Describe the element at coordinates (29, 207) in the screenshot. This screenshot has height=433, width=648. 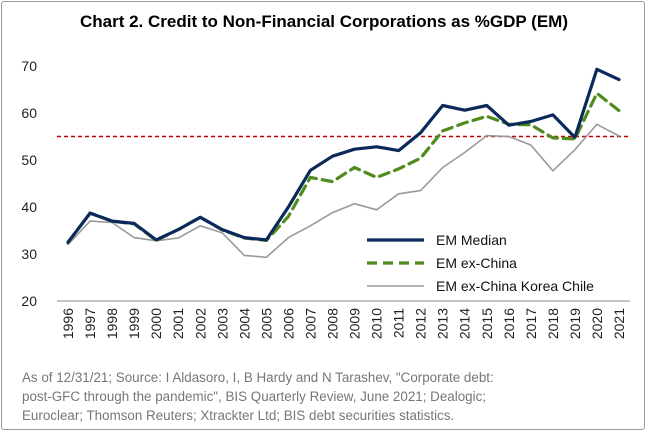
I see `y-tick-label: 40` at that location.